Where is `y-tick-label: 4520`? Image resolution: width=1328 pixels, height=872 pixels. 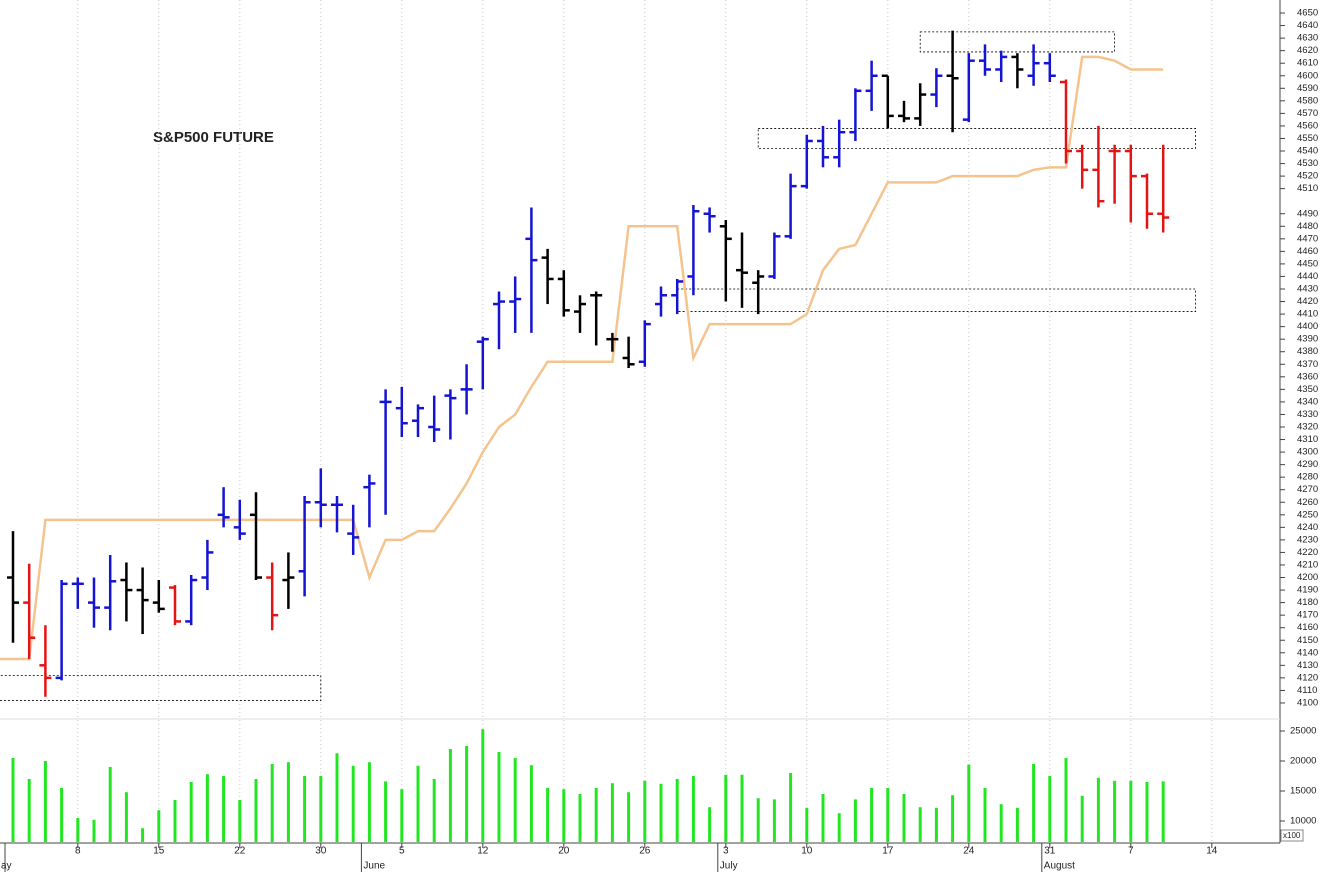 y-tick-label: 4520 is located at coordinates (1307, 176).